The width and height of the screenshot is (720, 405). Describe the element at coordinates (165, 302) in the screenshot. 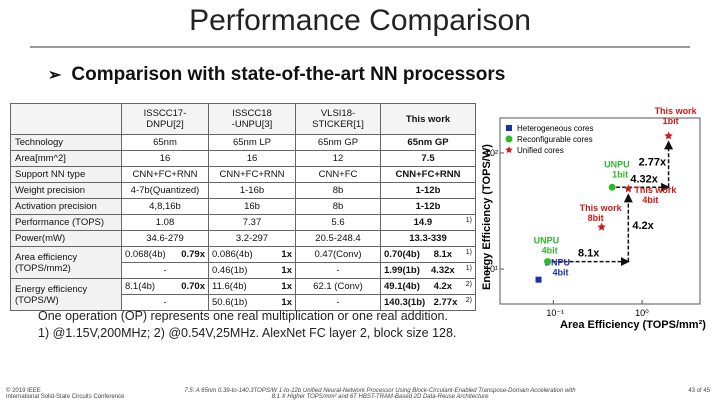

I see `table-cell: -` at that location.